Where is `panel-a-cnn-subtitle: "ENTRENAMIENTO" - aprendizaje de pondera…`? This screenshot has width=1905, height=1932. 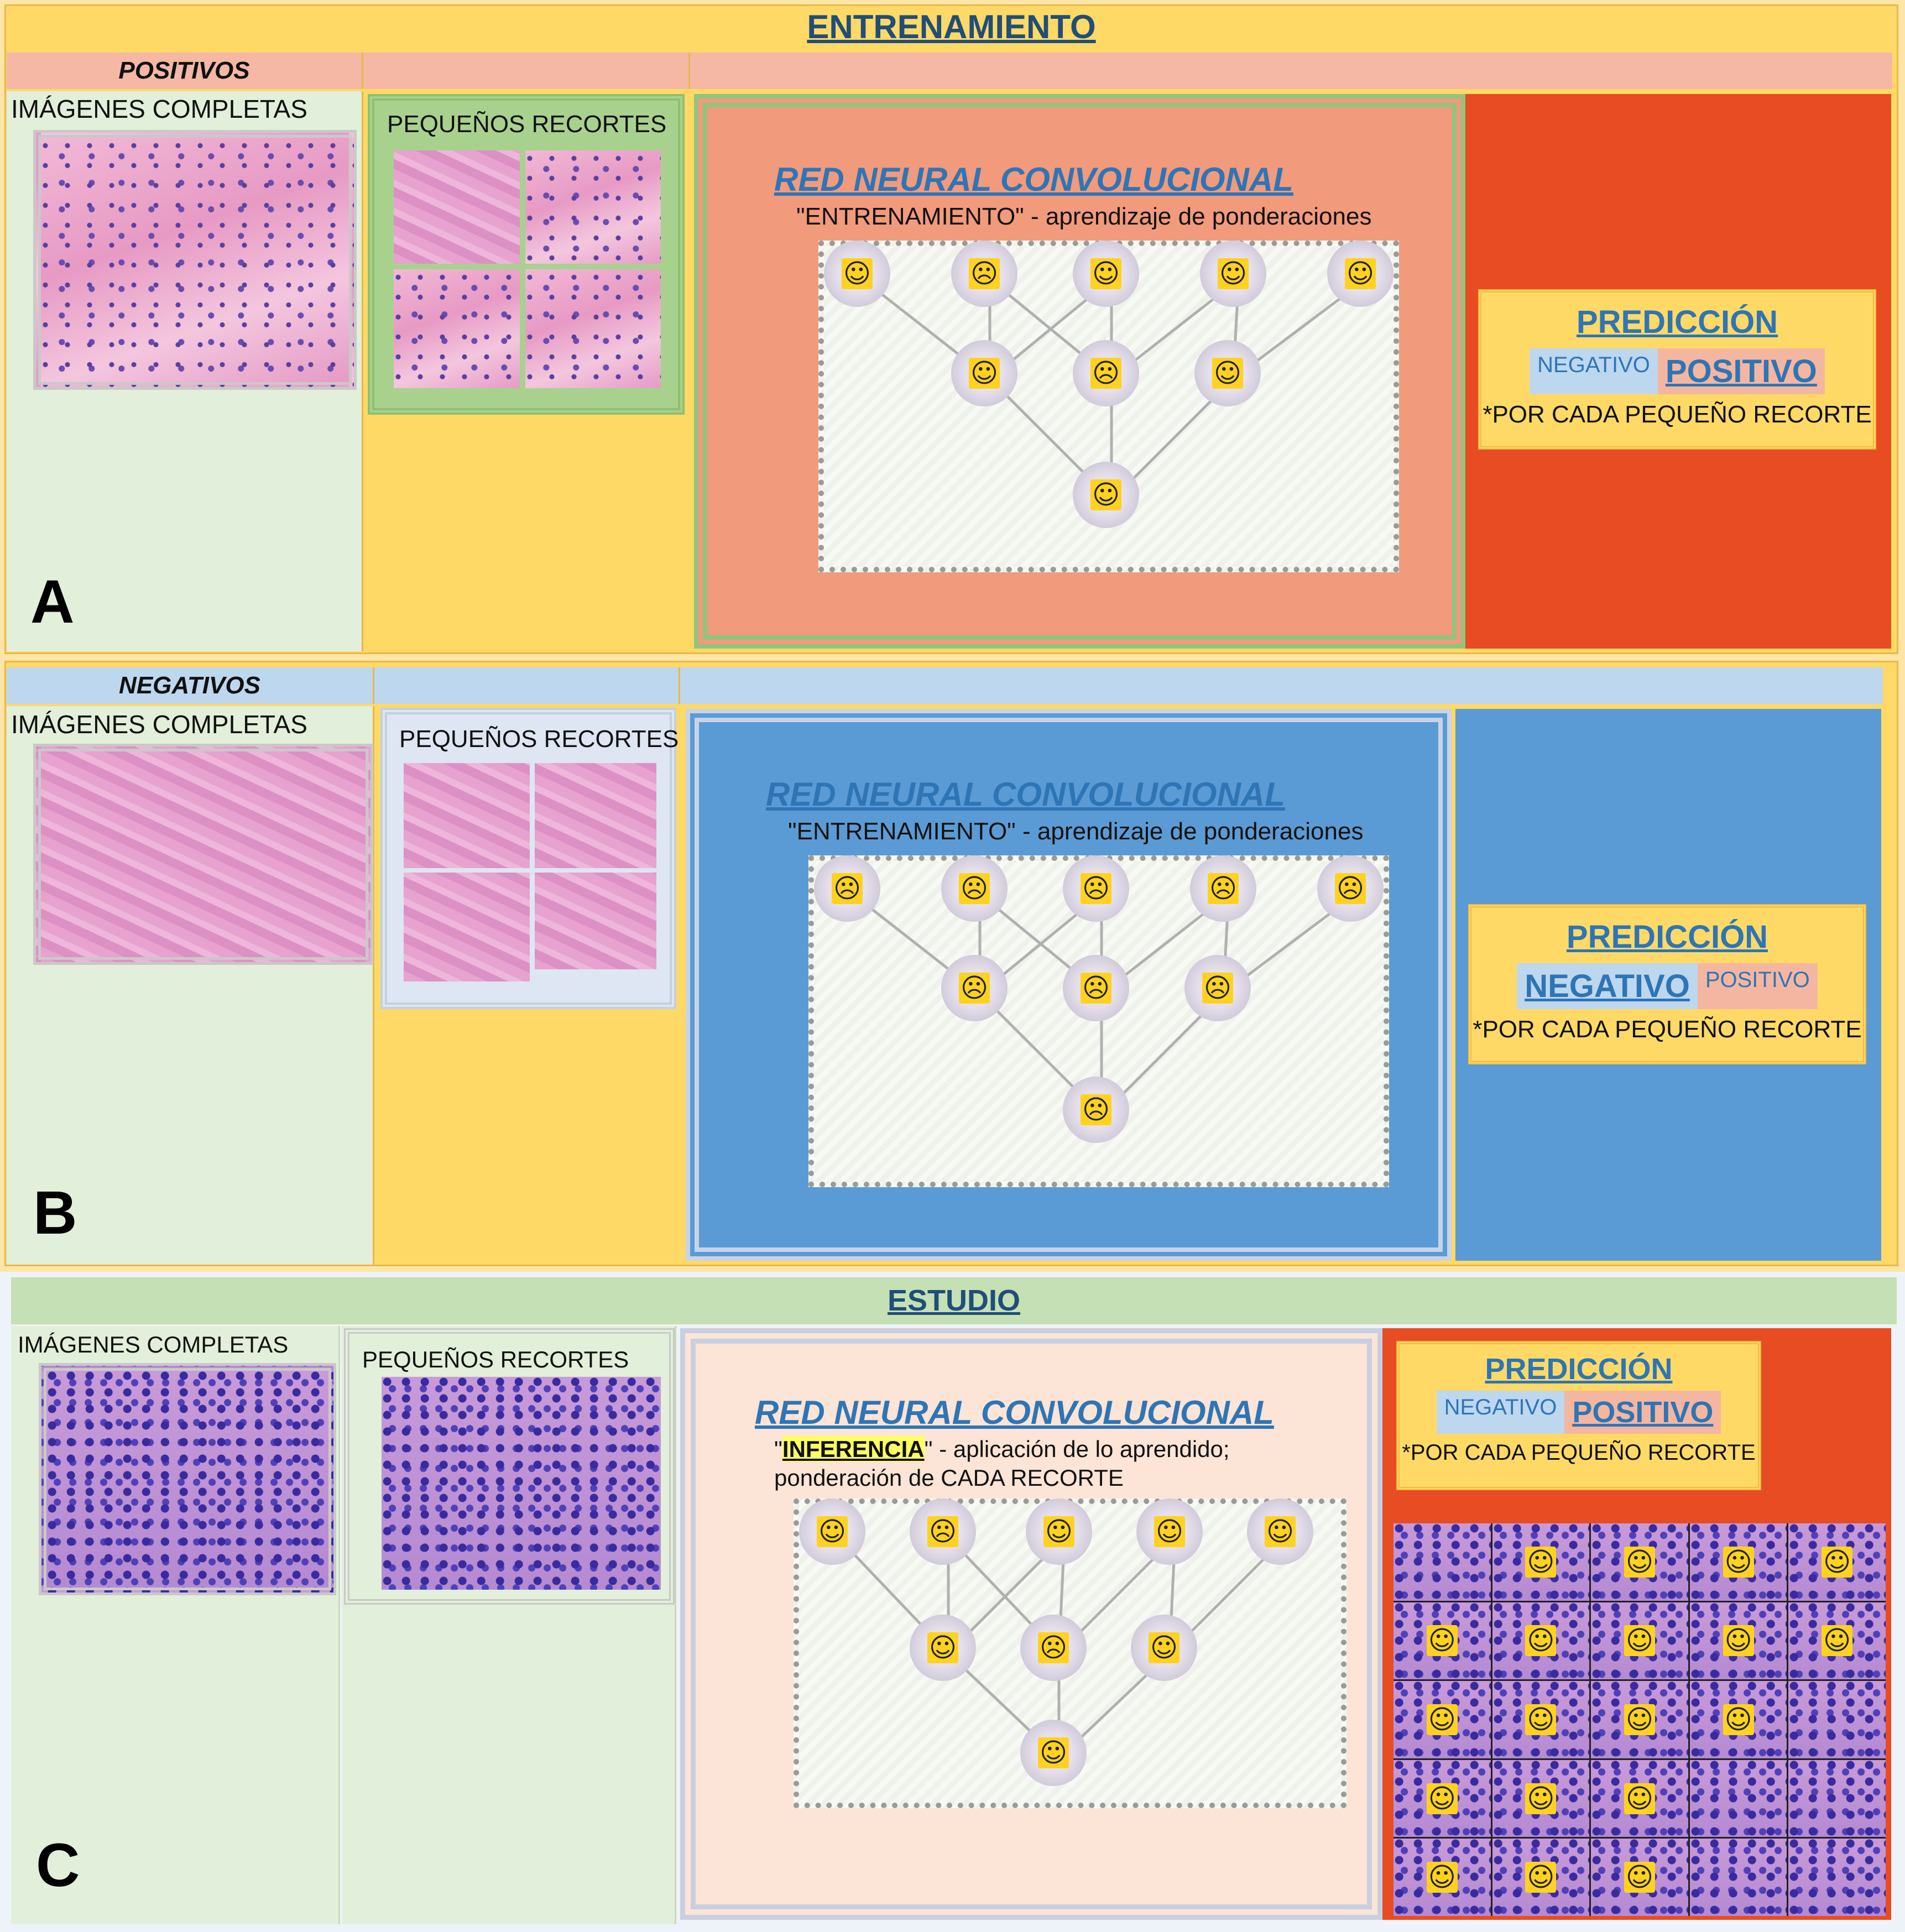 panel-a-cnn-subtitle: "ENTRENAMIENTO" - aprendizaje de pondera… is located at coordinates (1084, 217).